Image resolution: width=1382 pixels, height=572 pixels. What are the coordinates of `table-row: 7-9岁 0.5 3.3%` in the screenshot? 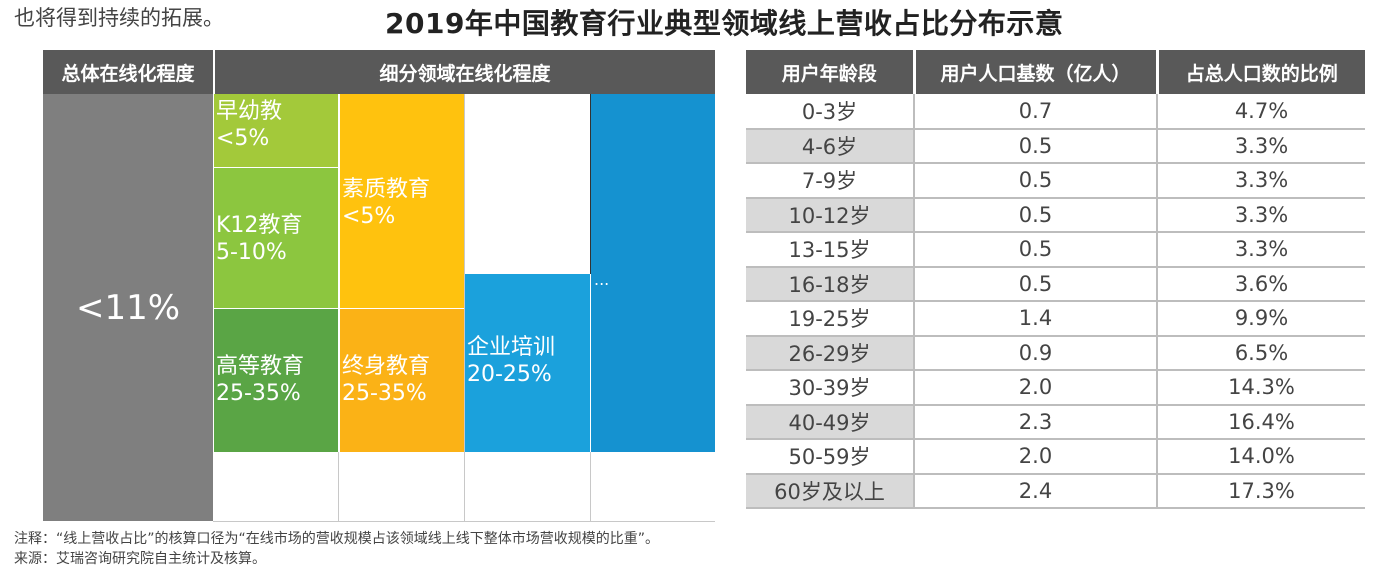 It's located at (1055, 181).